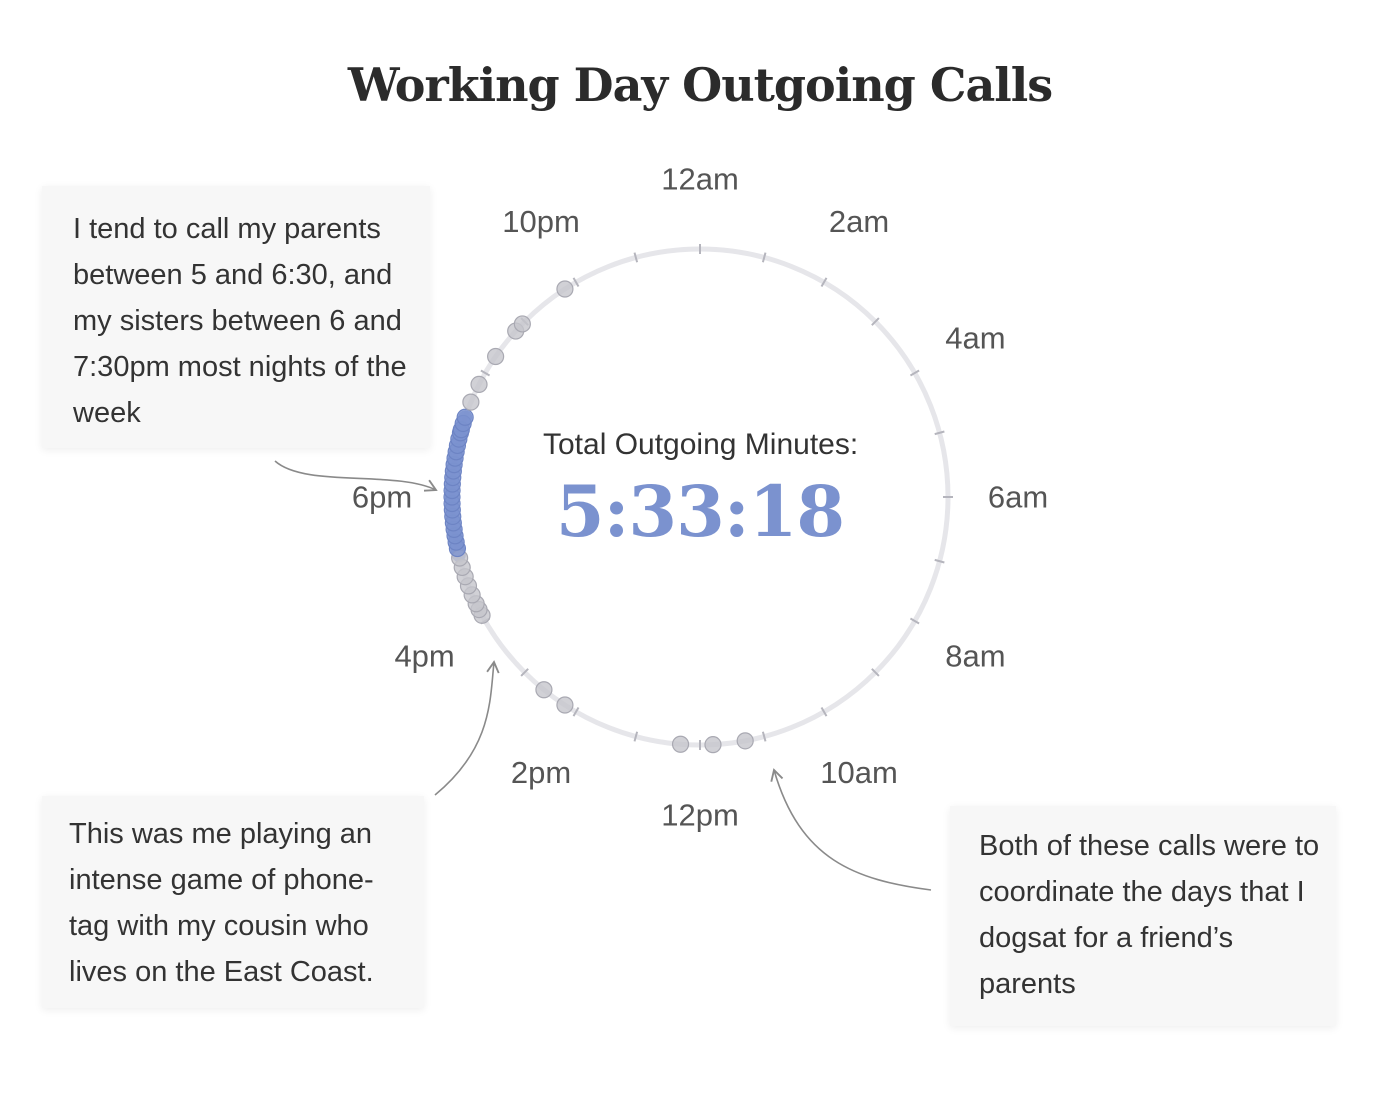  I want to click on hour-label: 2am, so click(859, 221).